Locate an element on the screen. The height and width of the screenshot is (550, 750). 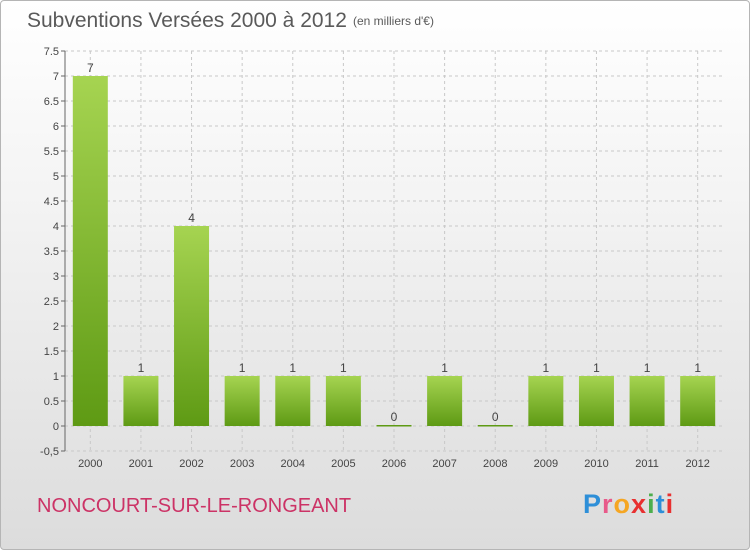
bar-2001 is located at coordinates (141, 401).